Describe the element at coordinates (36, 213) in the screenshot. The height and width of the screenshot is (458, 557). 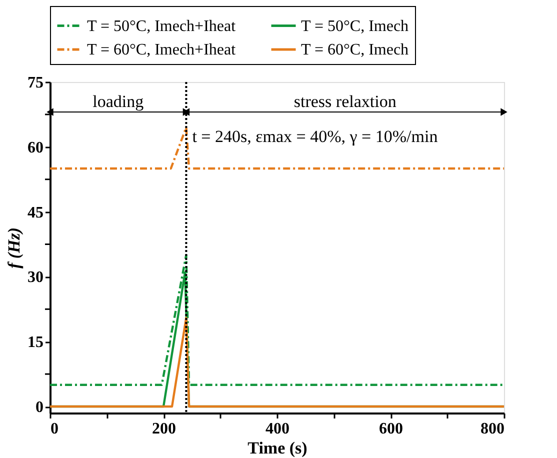
I see `y-tick-label: 45` at that location.